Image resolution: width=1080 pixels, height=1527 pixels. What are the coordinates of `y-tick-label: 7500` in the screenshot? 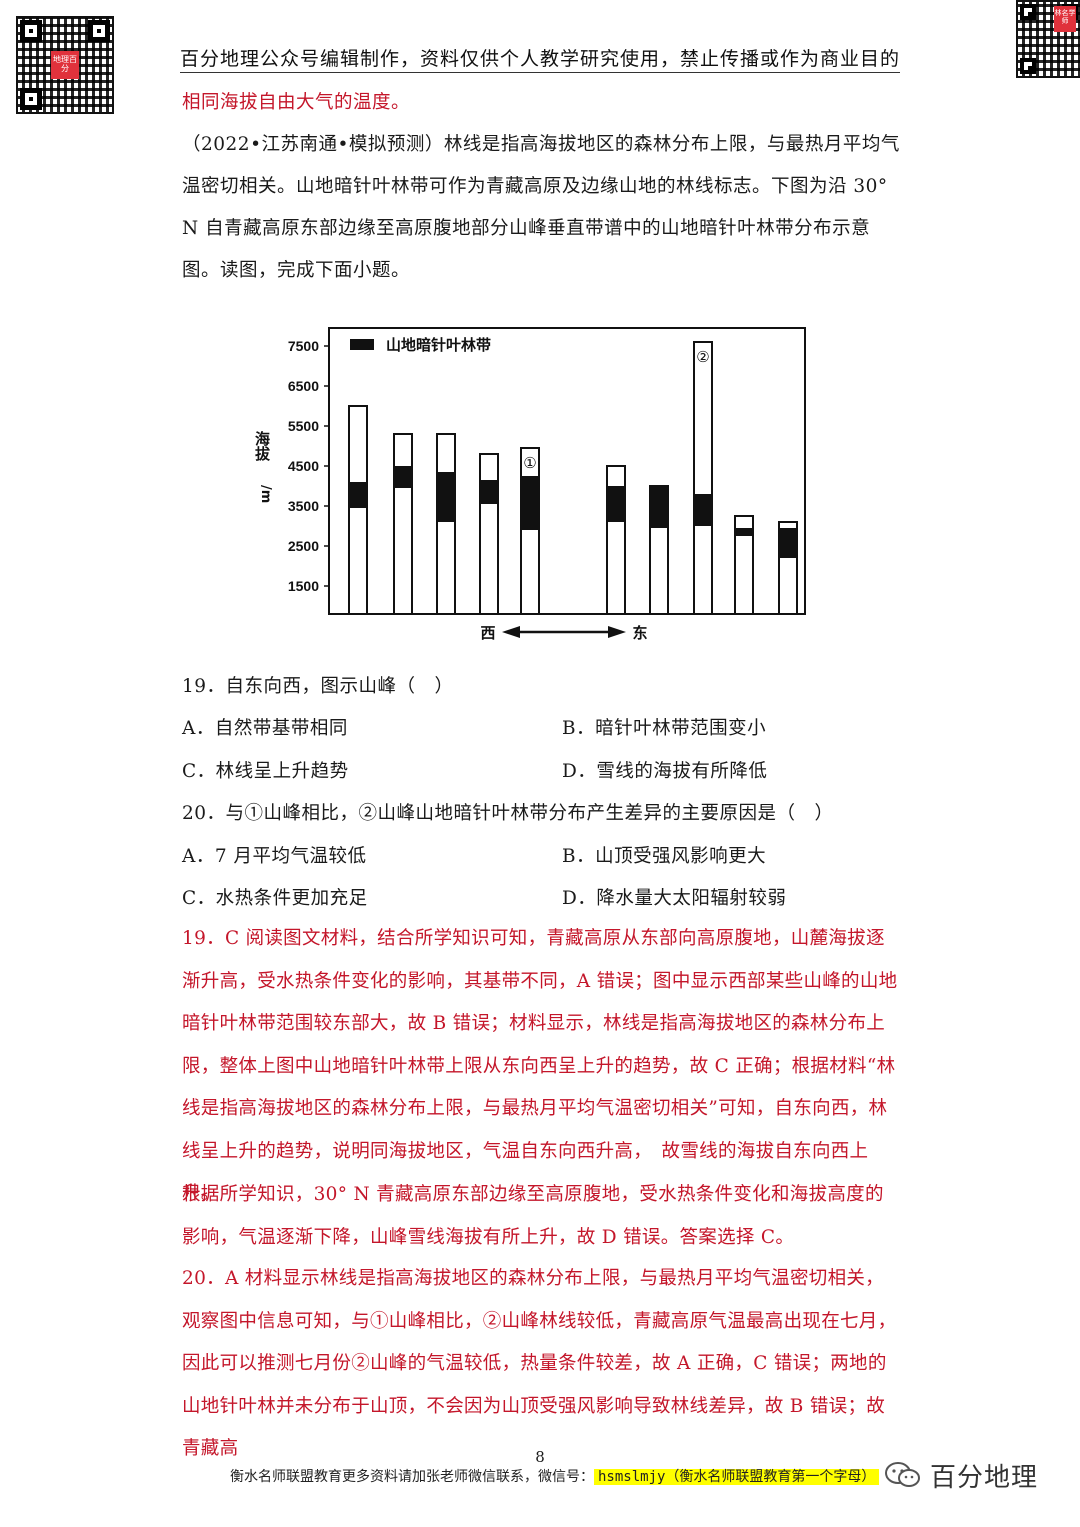 It's located at (303, 346).